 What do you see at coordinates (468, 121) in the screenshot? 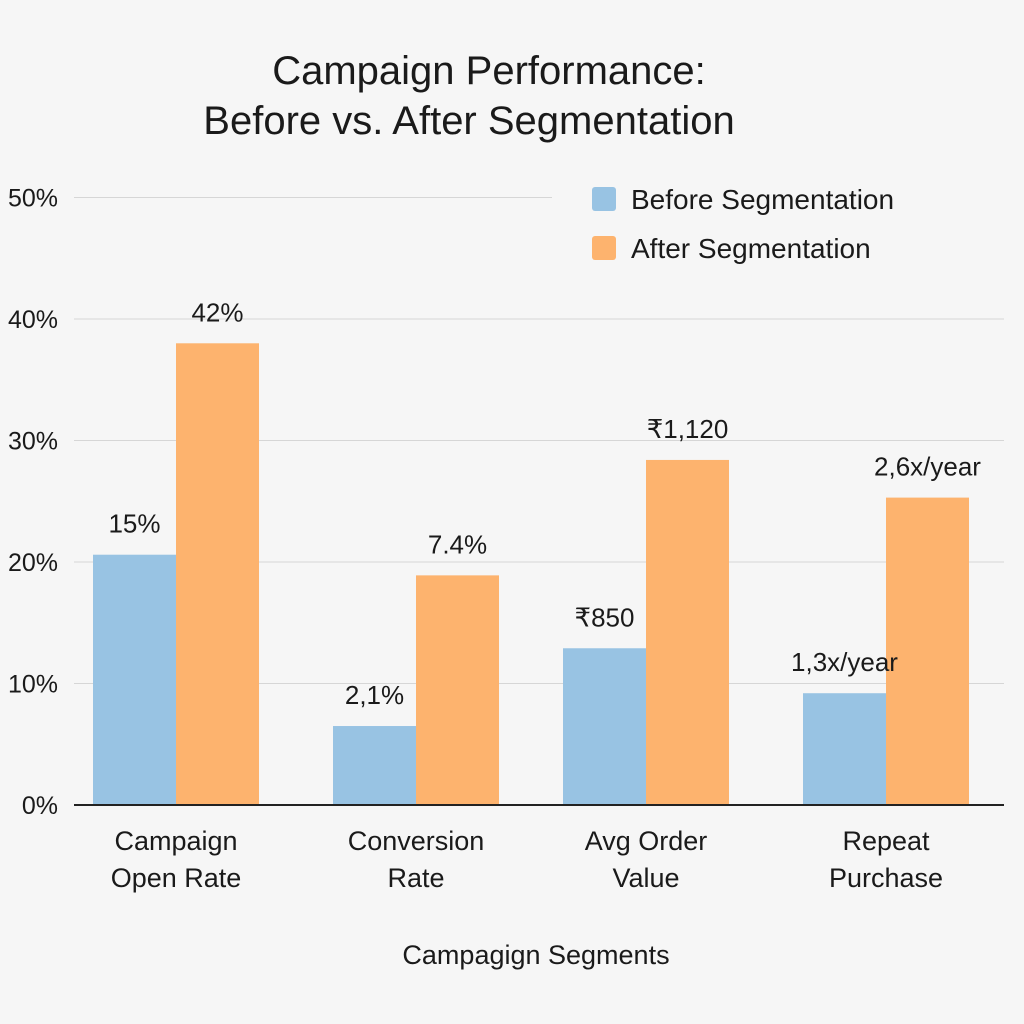
I see `chart-title-line-2: Before vs. After Segmentation` at bounding box center [468, 121].